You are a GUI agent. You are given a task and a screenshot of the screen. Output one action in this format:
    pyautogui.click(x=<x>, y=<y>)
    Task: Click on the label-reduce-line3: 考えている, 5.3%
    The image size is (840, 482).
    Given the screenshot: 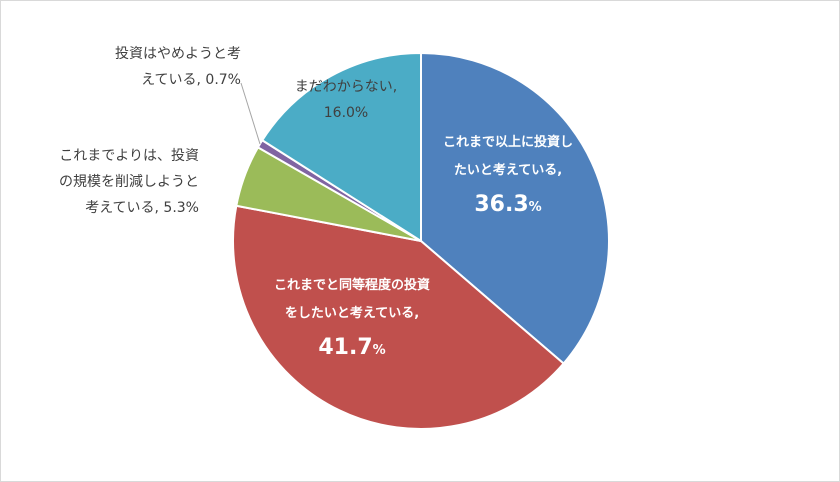 What is the action you would take?
    pyautogui.click(x=142, y=208)
    